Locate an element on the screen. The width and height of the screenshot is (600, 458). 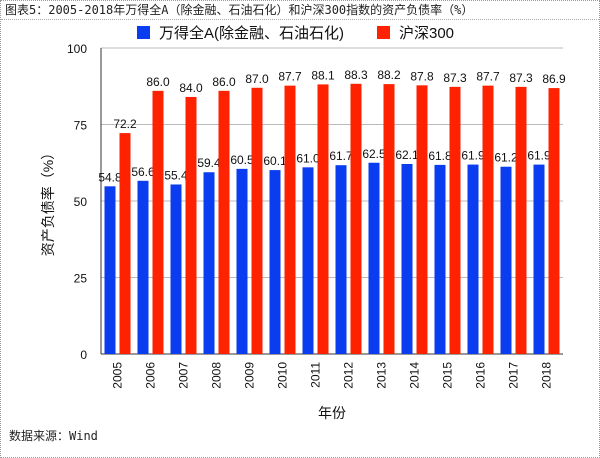
source-note: 数据来源：Wind is located at coordinates (53, 436).